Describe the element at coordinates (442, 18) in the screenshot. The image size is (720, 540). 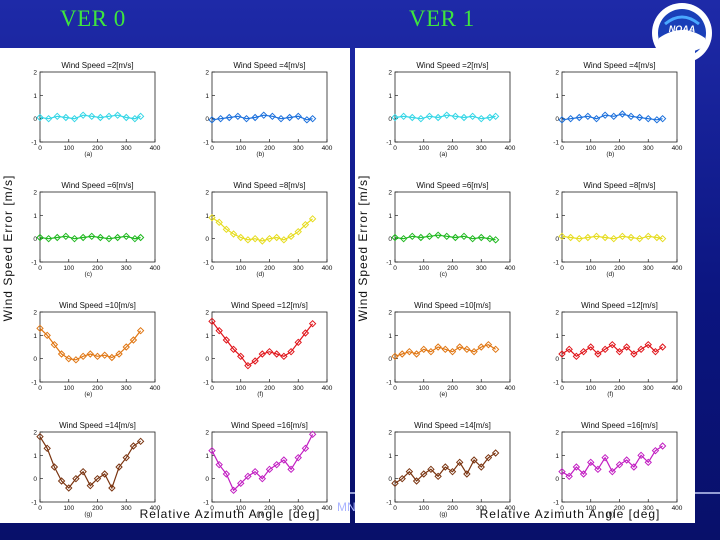
I see `title-ver1: VER 1` at that location.